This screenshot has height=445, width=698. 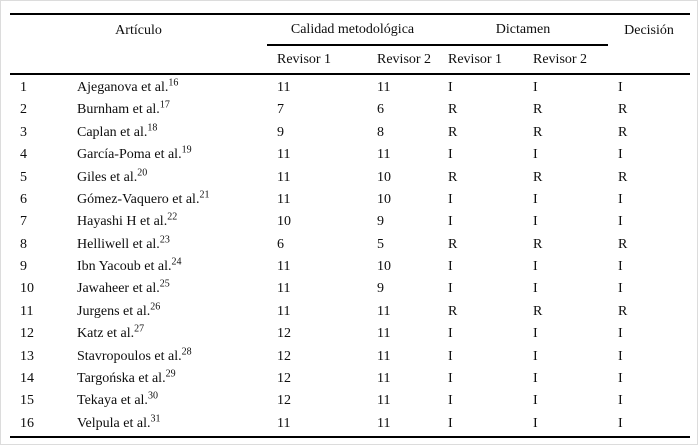 I want to click on calidad-revisor2-cell: 6, so click(x=380, y=110).